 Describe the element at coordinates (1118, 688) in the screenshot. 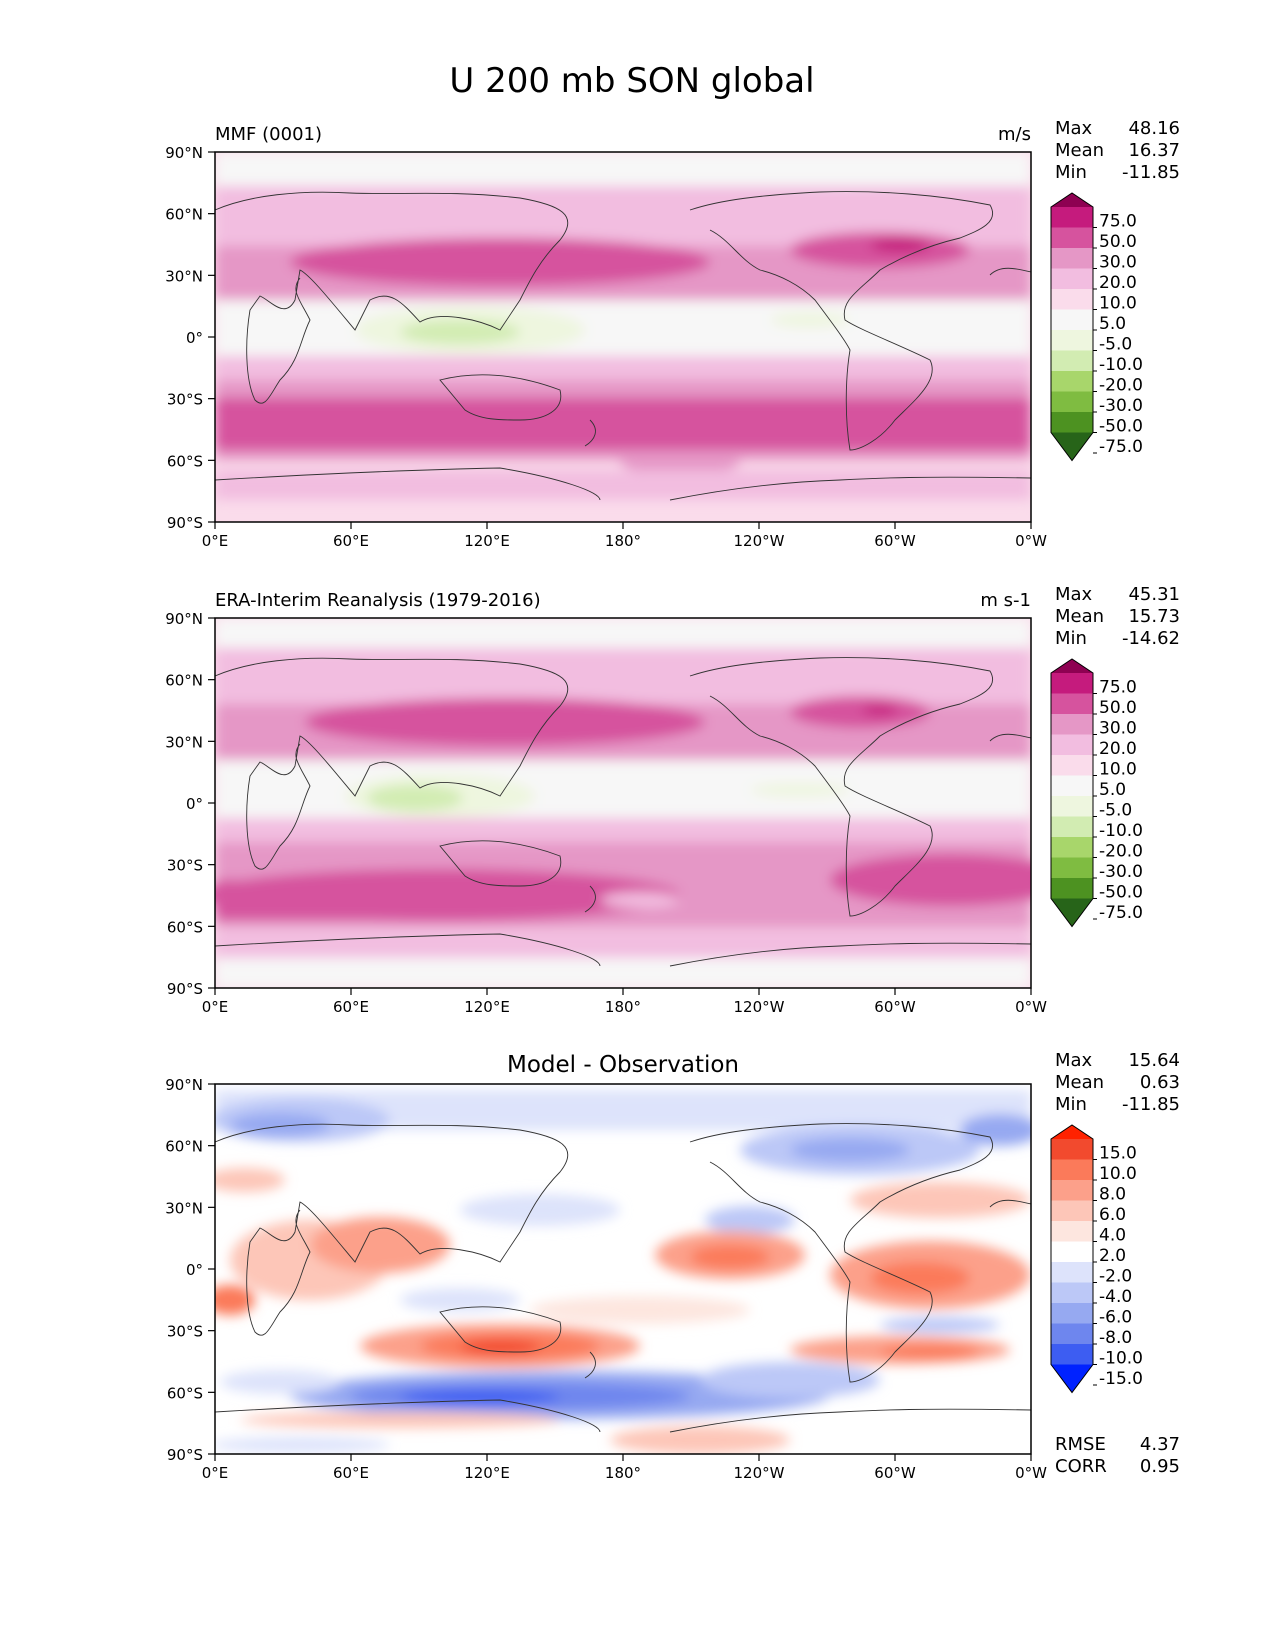

I see `colorbar-tick-label: 75.0` at that location.